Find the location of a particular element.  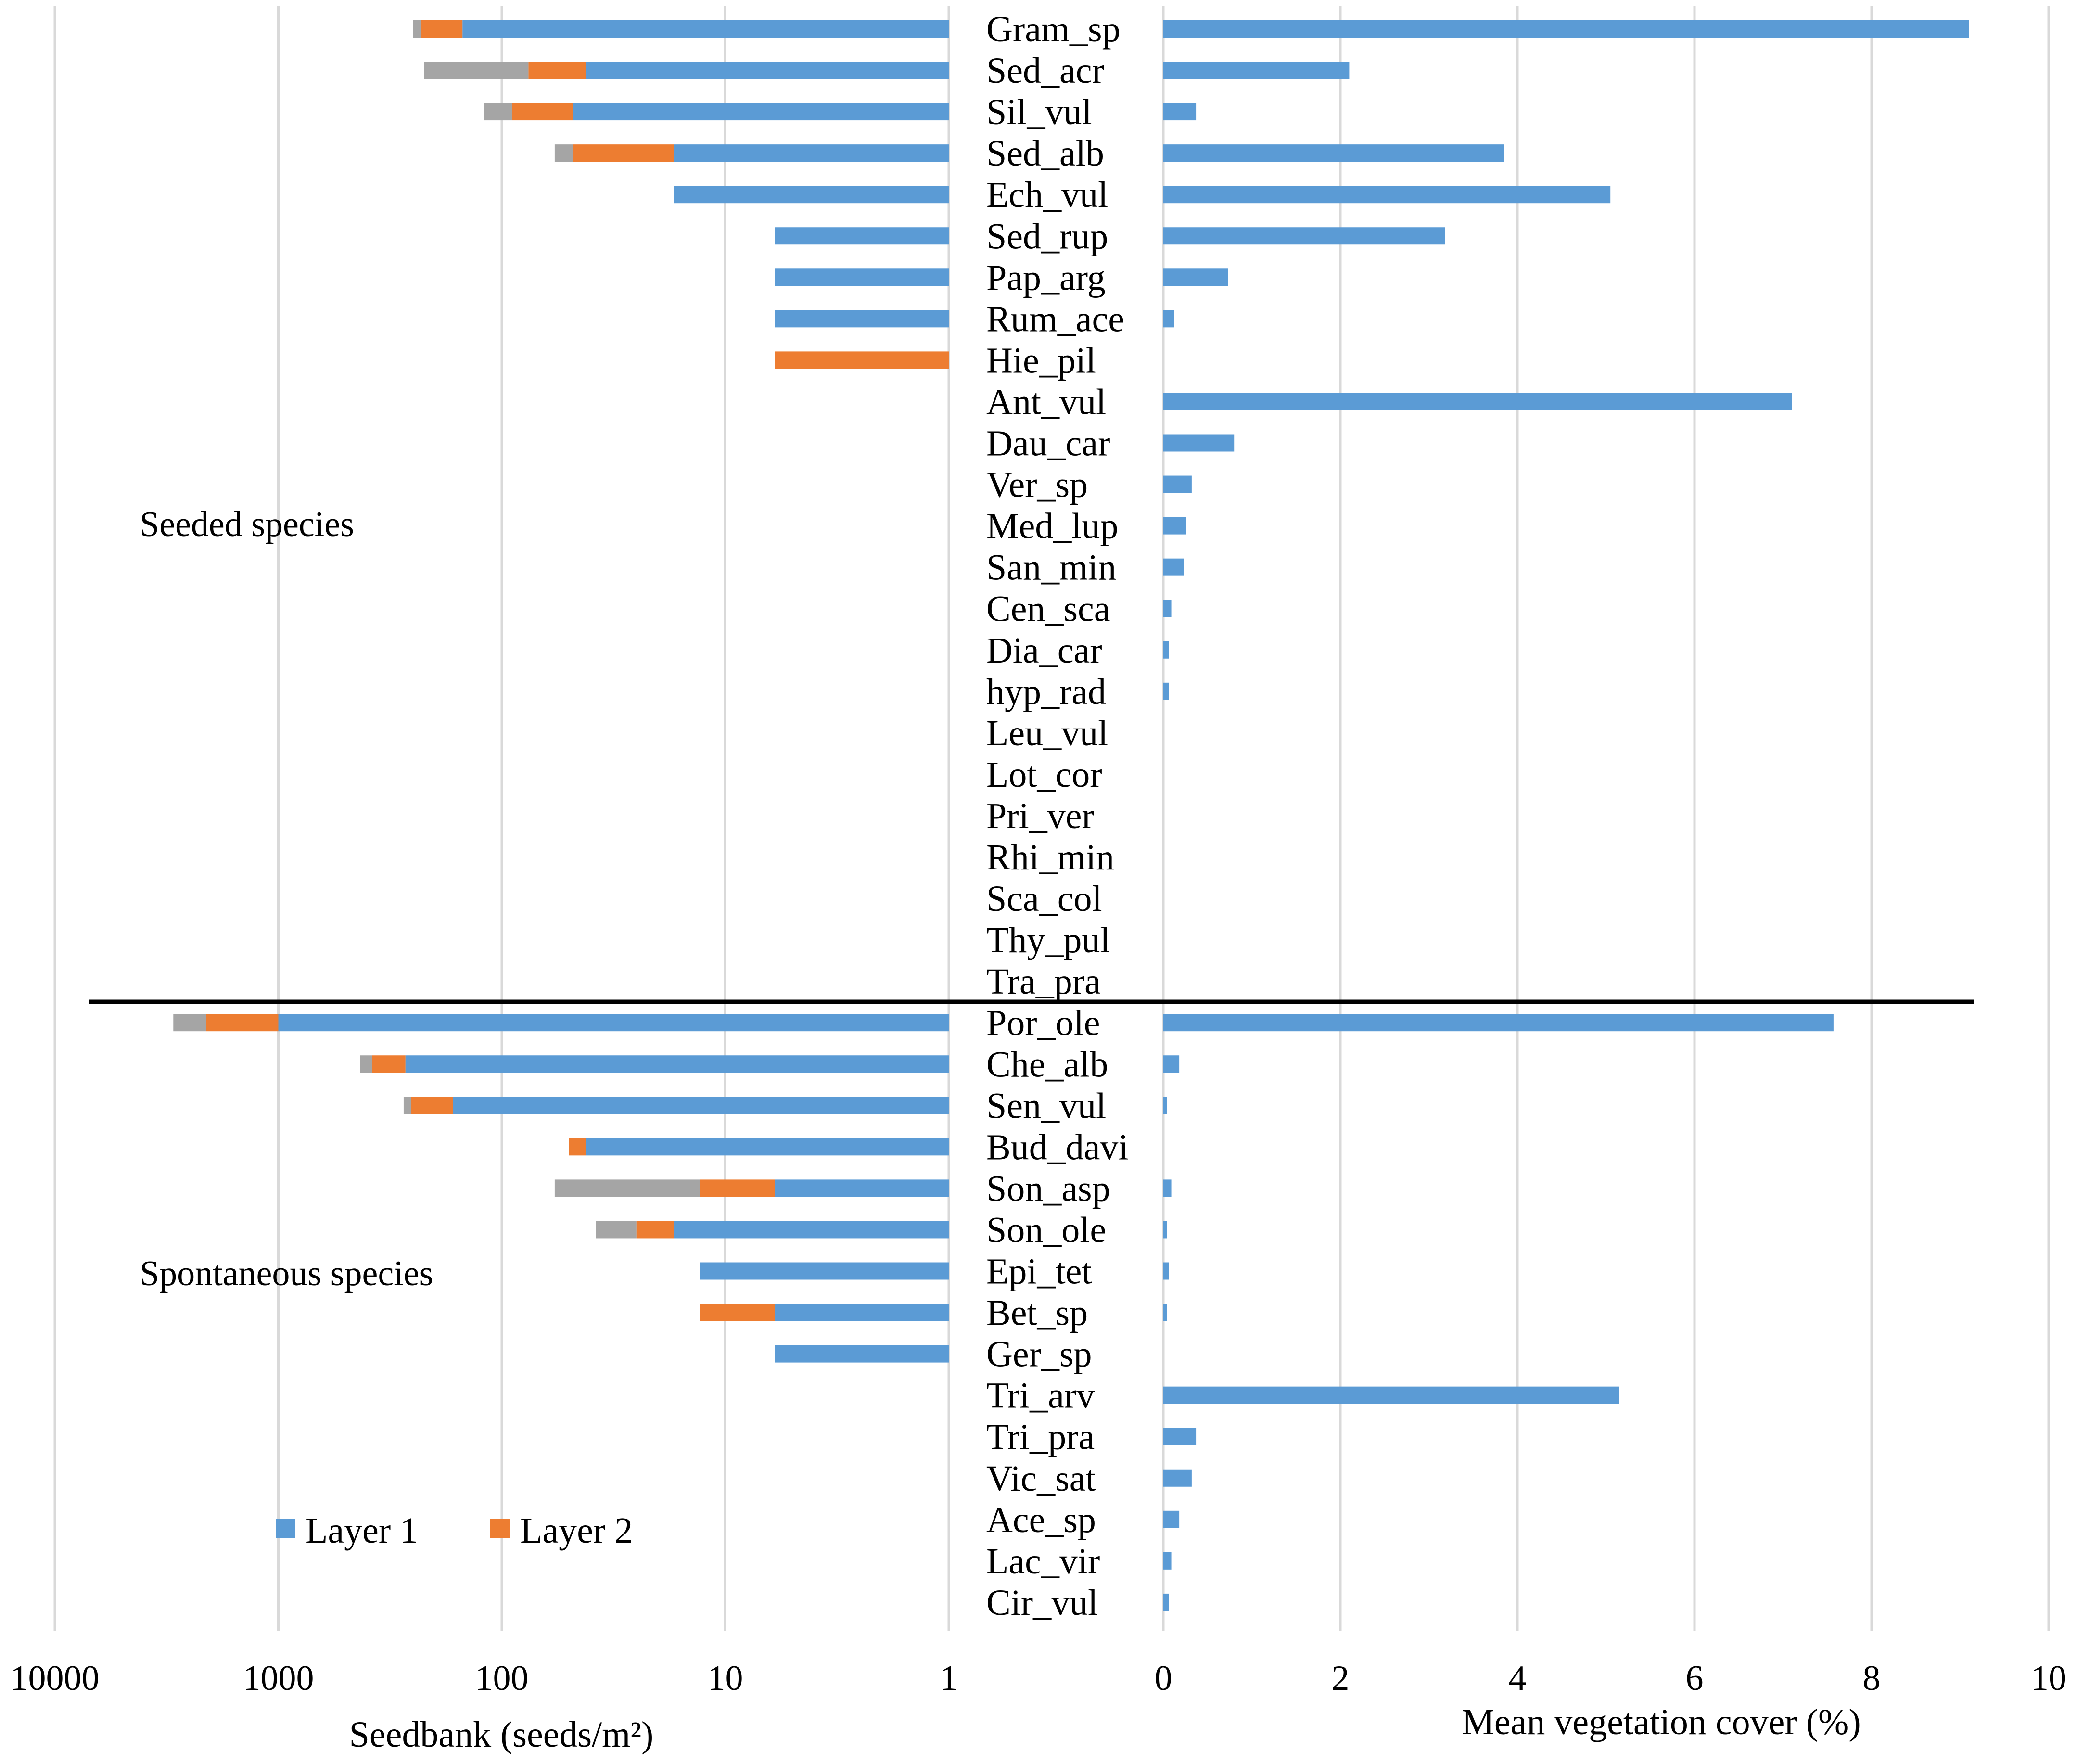

legend: Layer 1 Layer 2 is located at coordinates (454, 1530).